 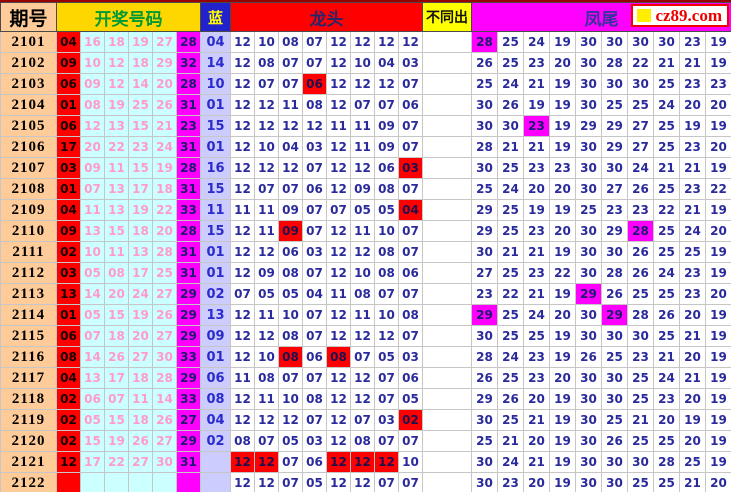 I want to click on red-ball-cell: 19, so click(x=164, y=168).